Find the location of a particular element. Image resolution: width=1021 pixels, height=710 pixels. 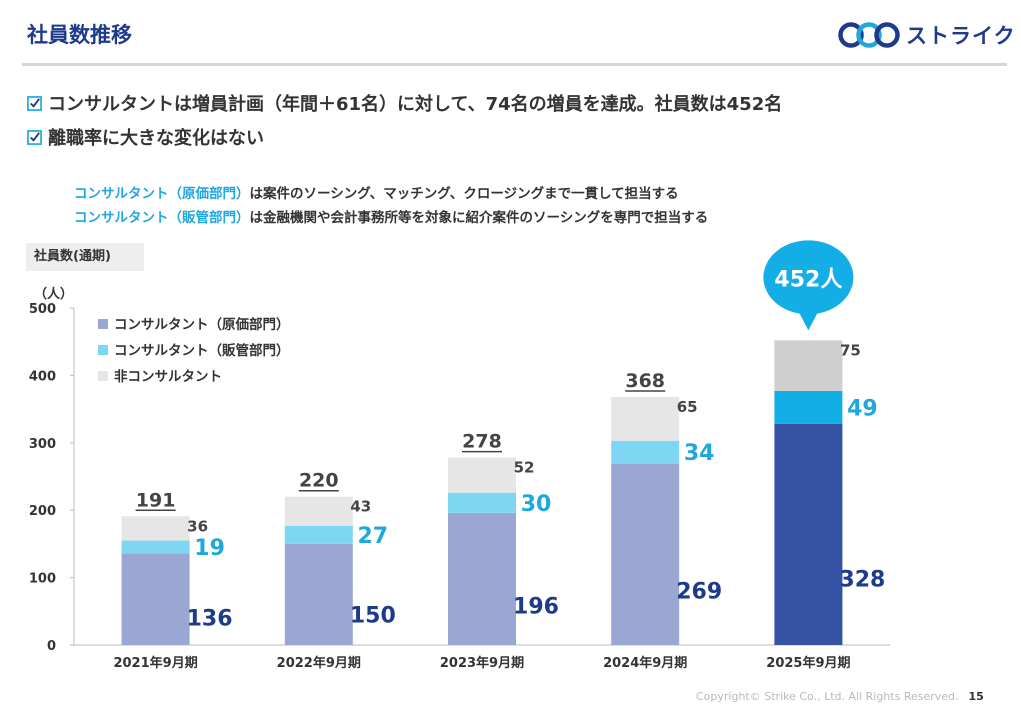

data-label: 43 is located at coordinates (360, 507).